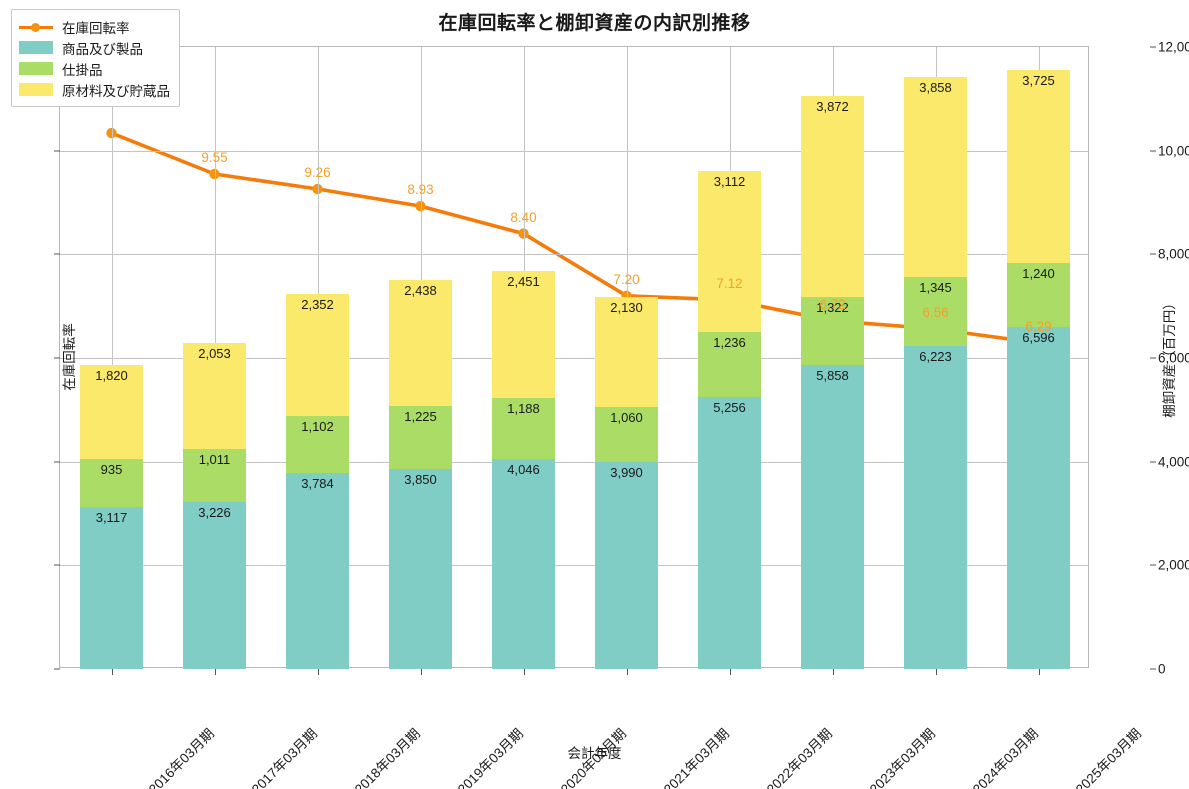  What do you see at coordinates (69, 357) in the screenshot?
I see `y-axis-left-label: 在庫回転率` at bounding box center [69, 357].